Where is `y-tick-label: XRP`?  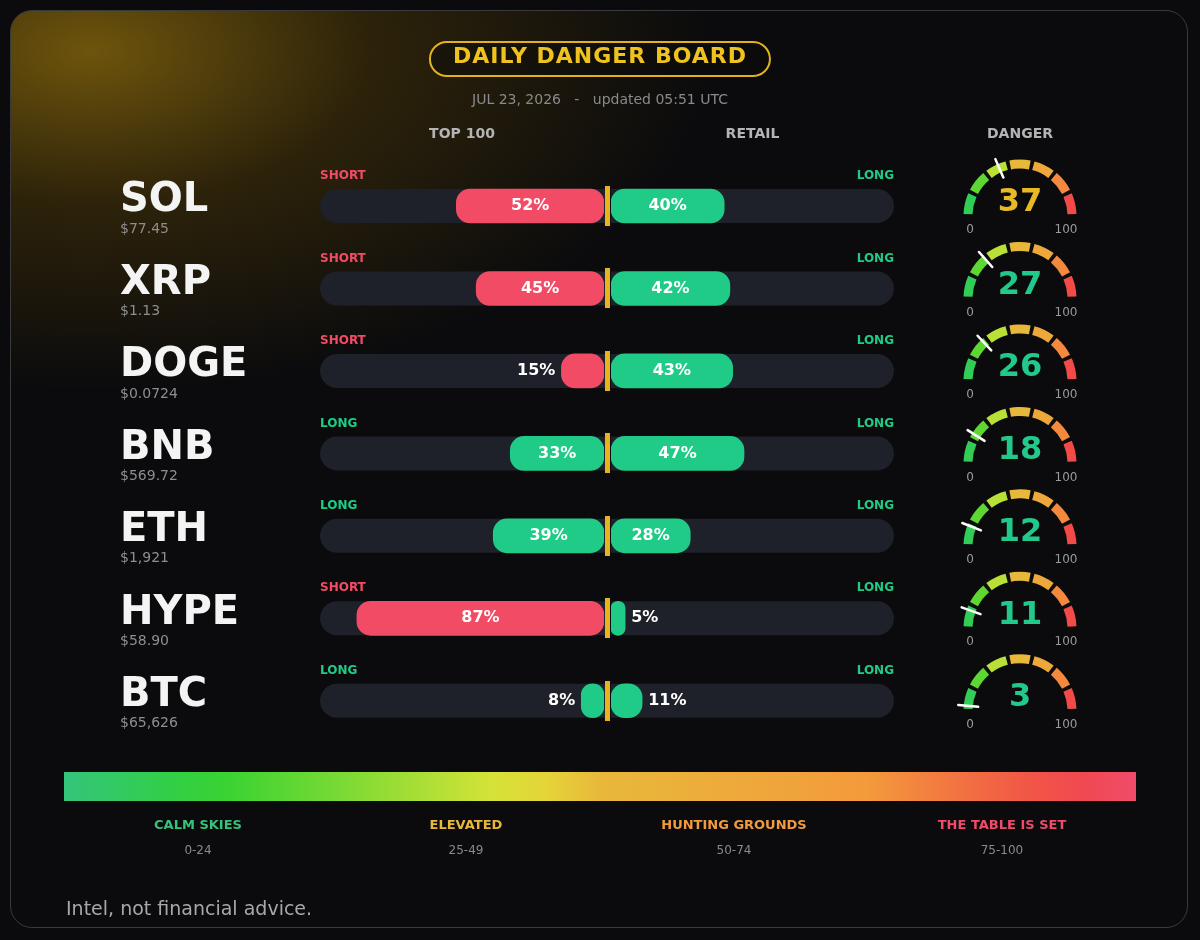
y-tick-label: XRP is located at coordinates (165, 279).